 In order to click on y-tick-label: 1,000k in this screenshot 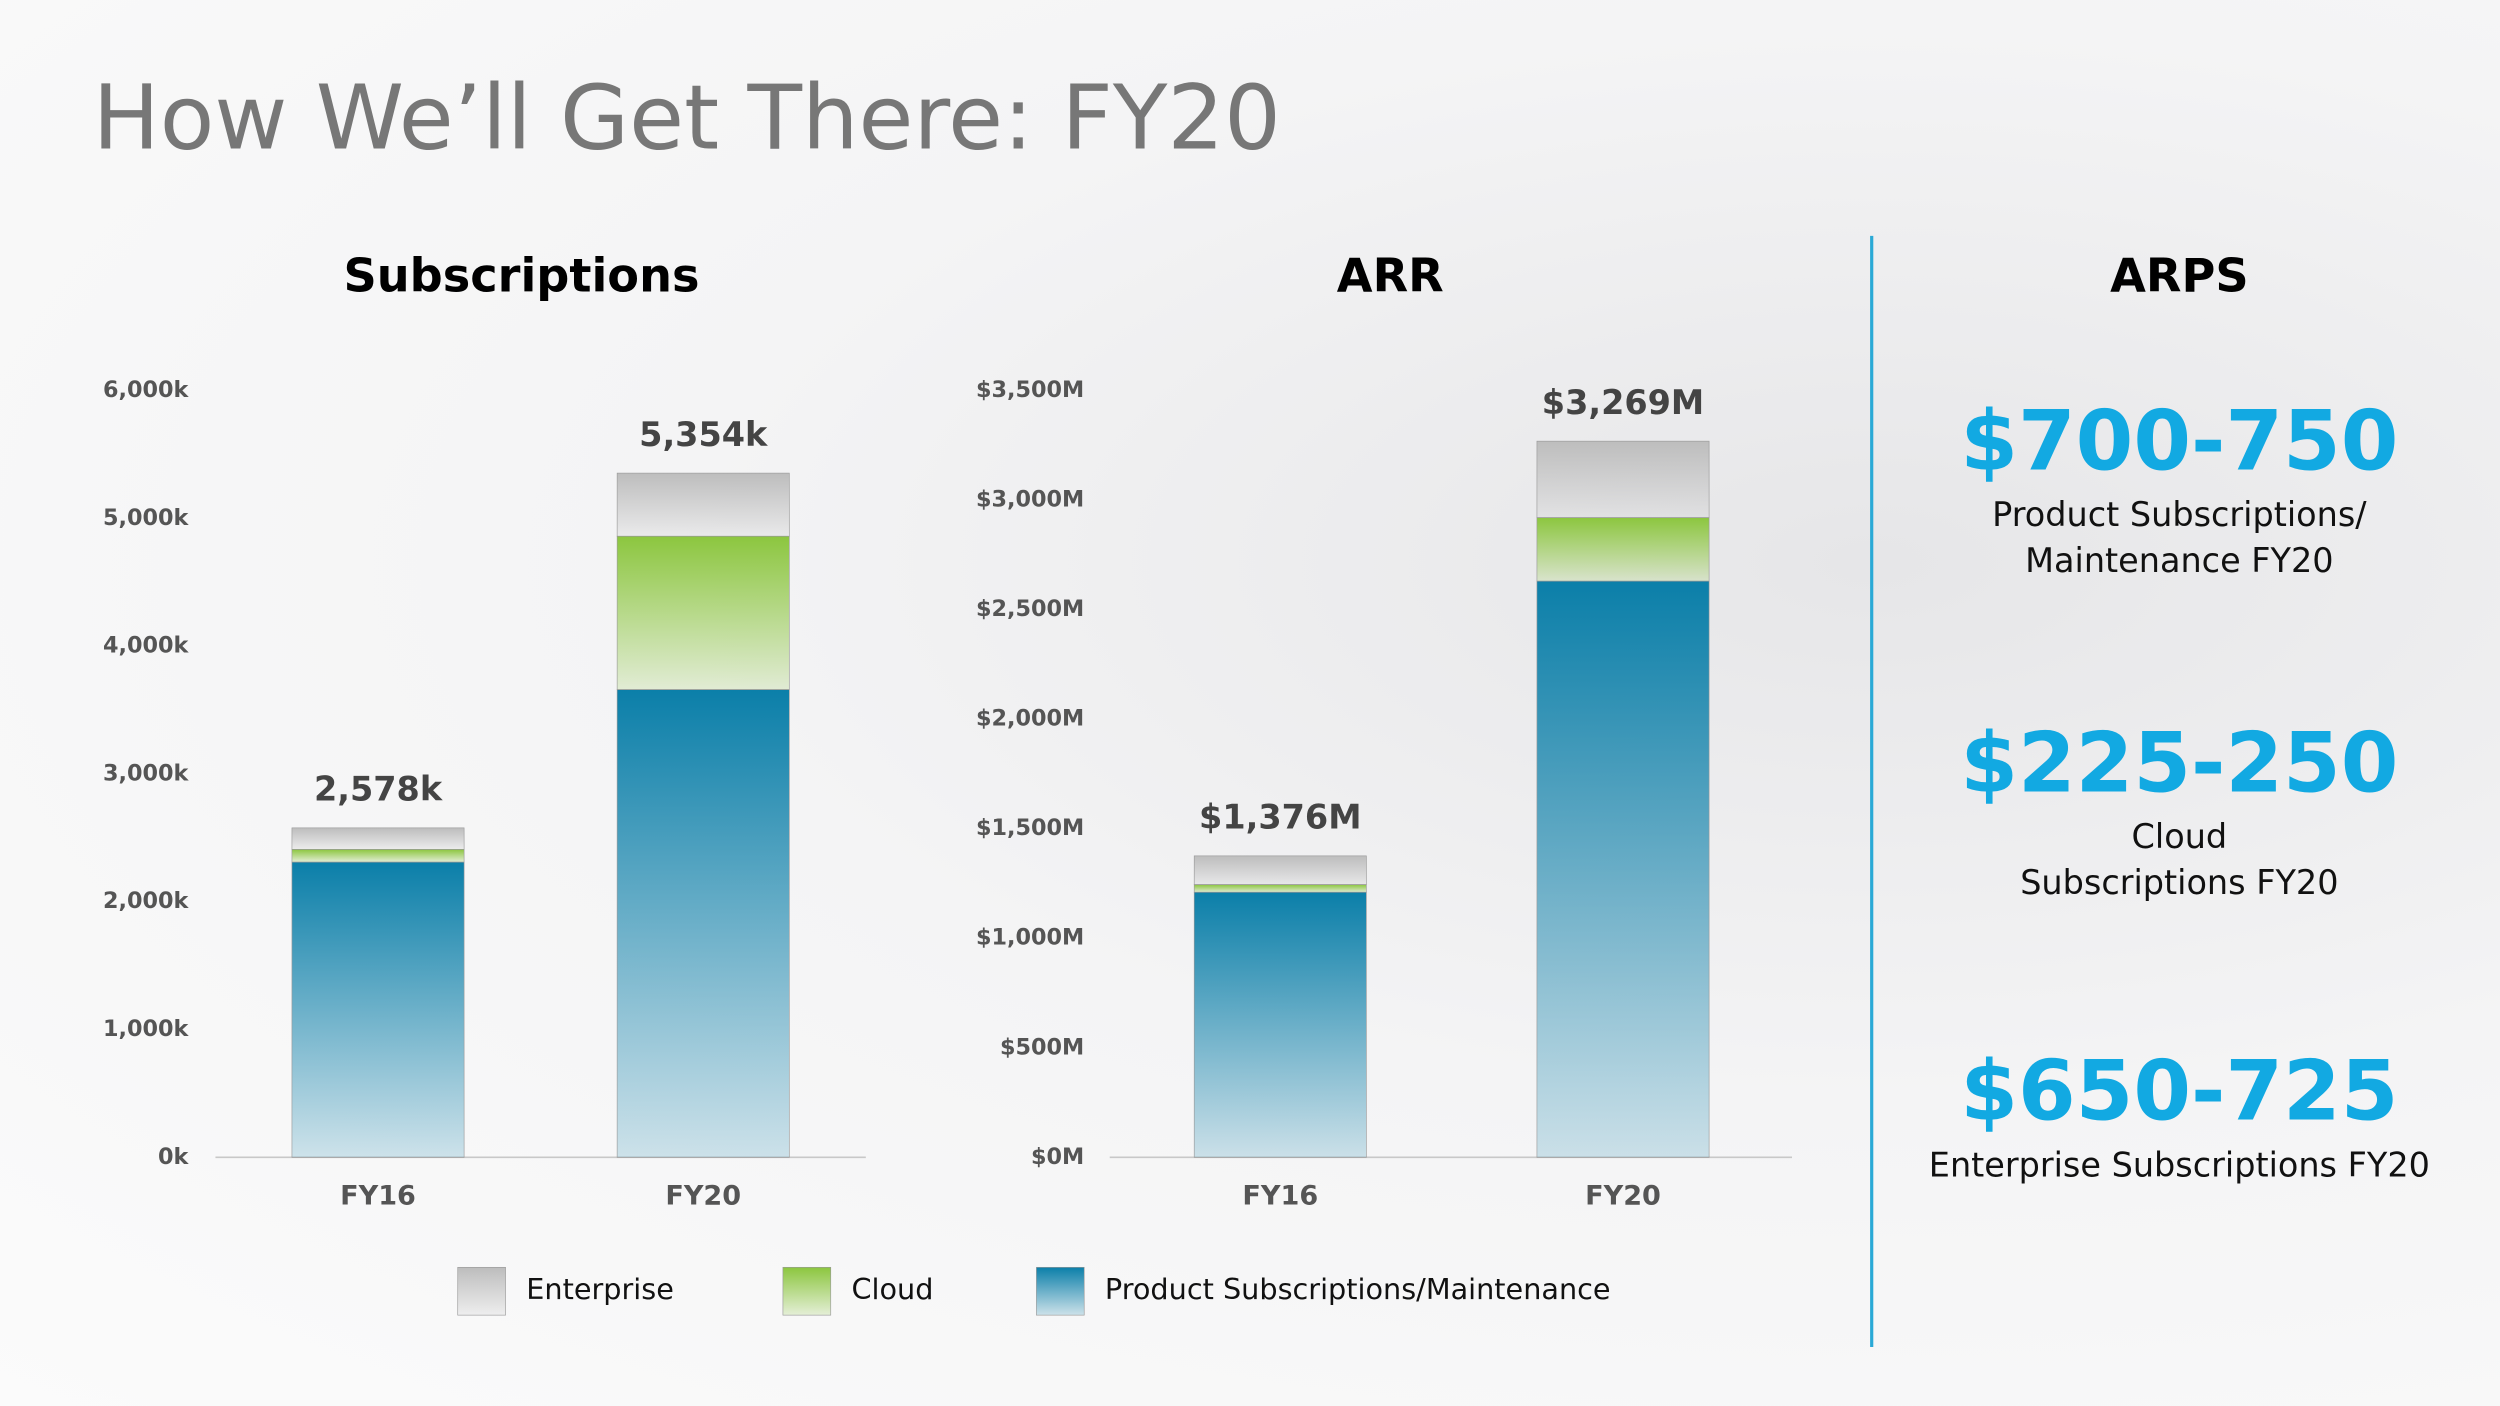, I will do `click(146, 1029)`.